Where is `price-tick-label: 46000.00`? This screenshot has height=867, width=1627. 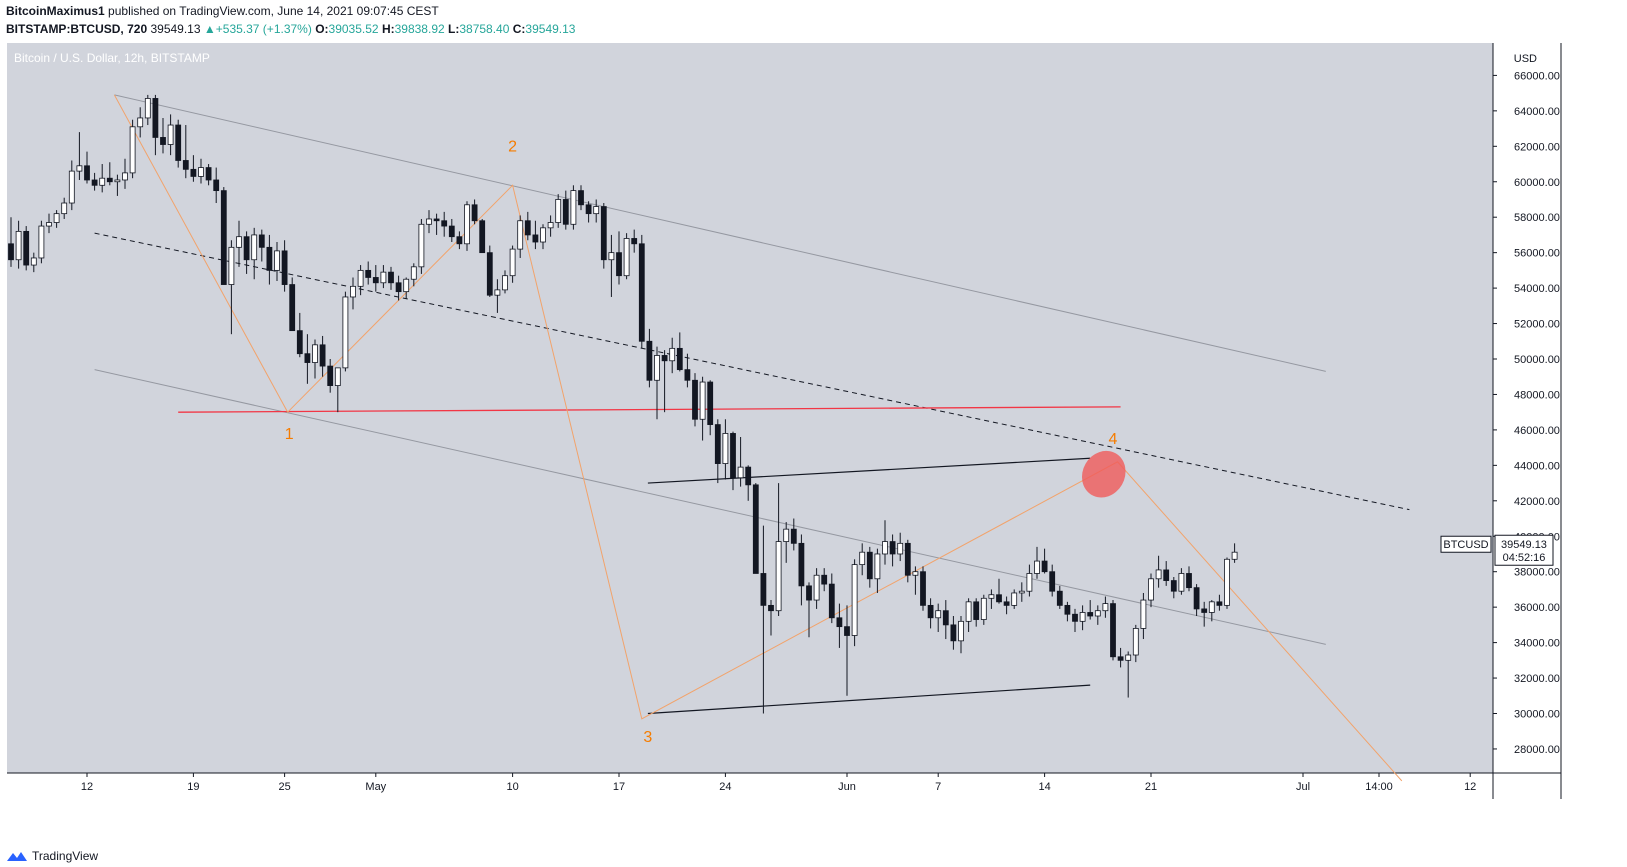
price-tick-label: 46000.00 is located at coordinates (1537, 431).